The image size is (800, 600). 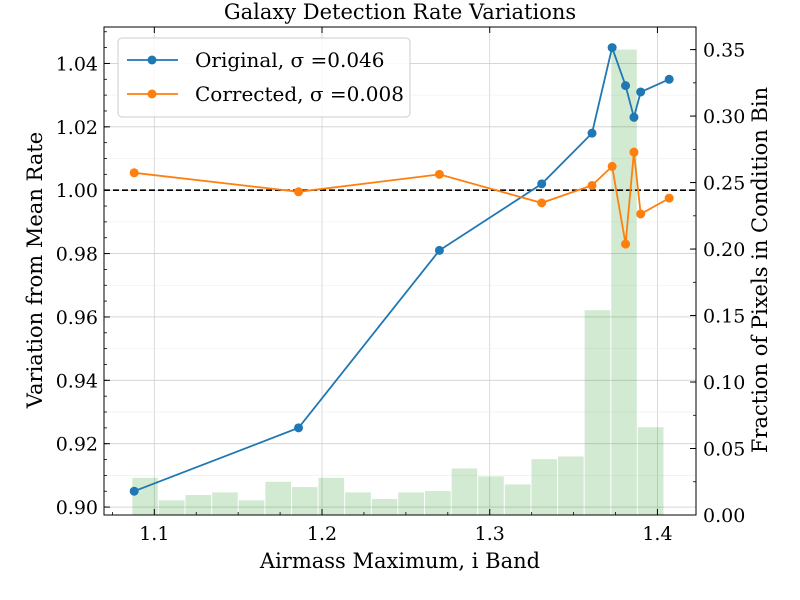 What do you see at coordinates (724, 250) in the screenshot?
I see `y2-tick-label: 0.20` at bounding box center [724, 250].